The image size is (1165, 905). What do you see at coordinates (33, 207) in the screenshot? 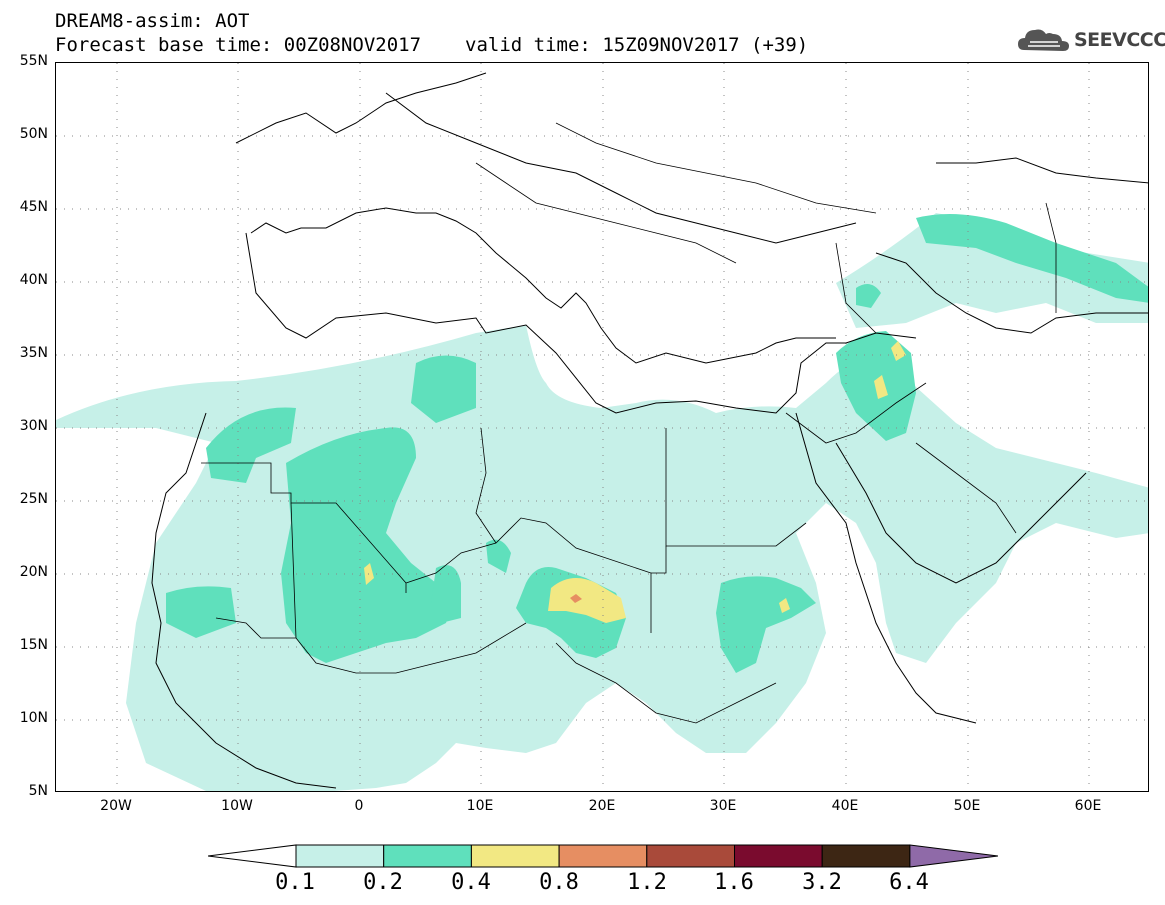
I see `lat-label: 45N` at bounding box center [33, 207].